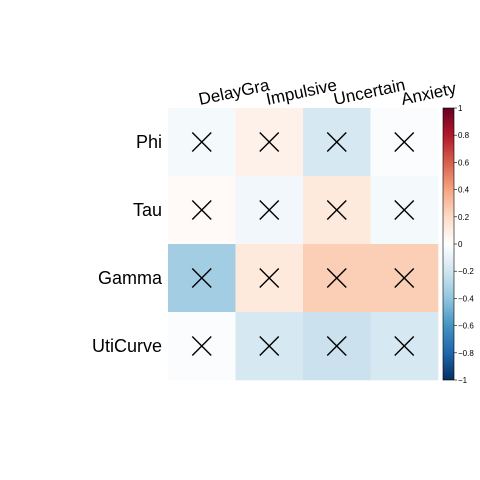  Describe the element at coordinates (460, 244) in the screenshot. I see `colorbar-tick-label: 0` at that location.